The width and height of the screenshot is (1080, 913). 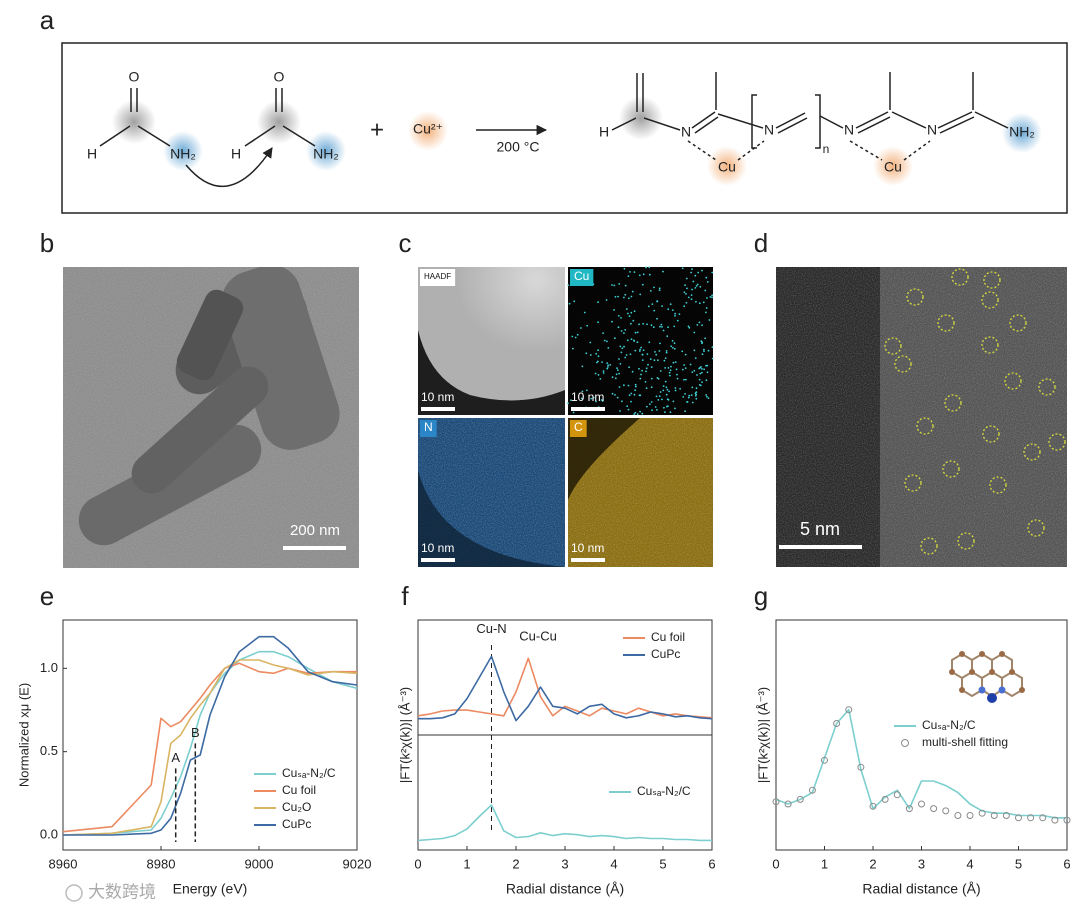 I want to click on x-tick-label: 0, so click(x=775, y=863).